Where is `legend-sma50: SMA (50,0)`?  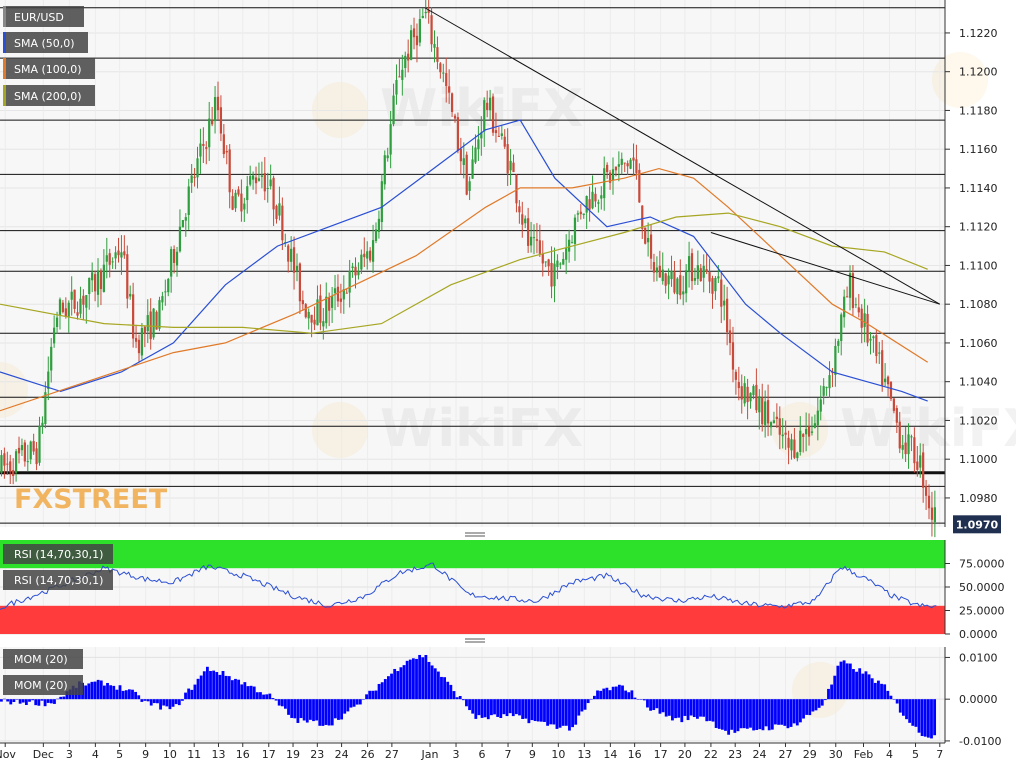
legend-sma50: SMA (50,0) is located at coordinates (45, 42).